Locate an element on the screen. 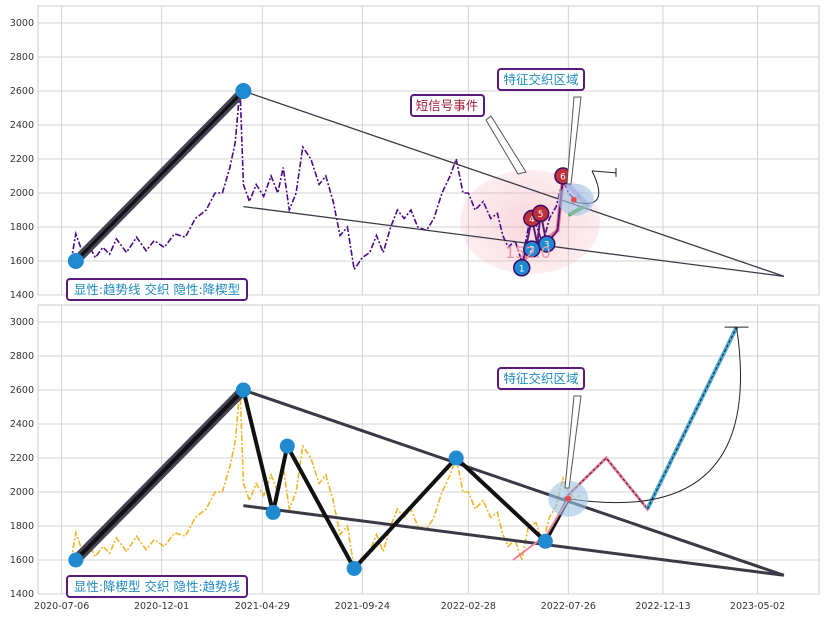 Image resolution: width=825 pixels, height=617 pixels. x-tick-label: 2020-07-06 is located at coordinates (61, 606).